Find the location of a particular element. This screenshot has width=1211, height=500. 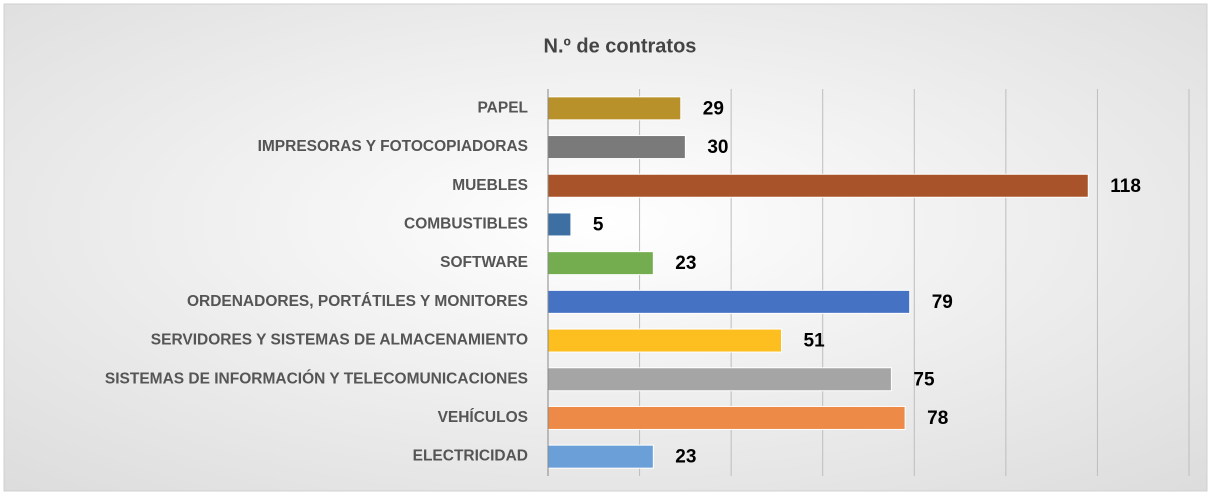

data-label: 75 is located at coordinates (924, 379).